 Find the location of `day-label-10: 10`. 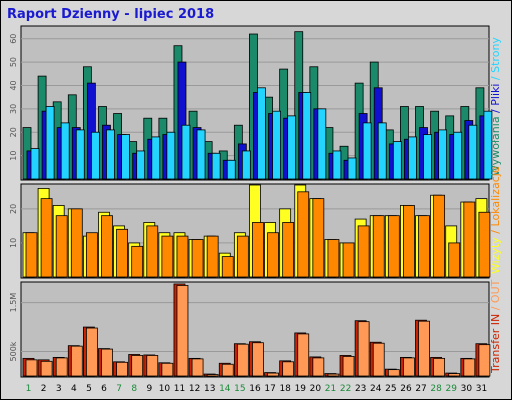

day-label-10: 10 is located at coordinates (165, 389).